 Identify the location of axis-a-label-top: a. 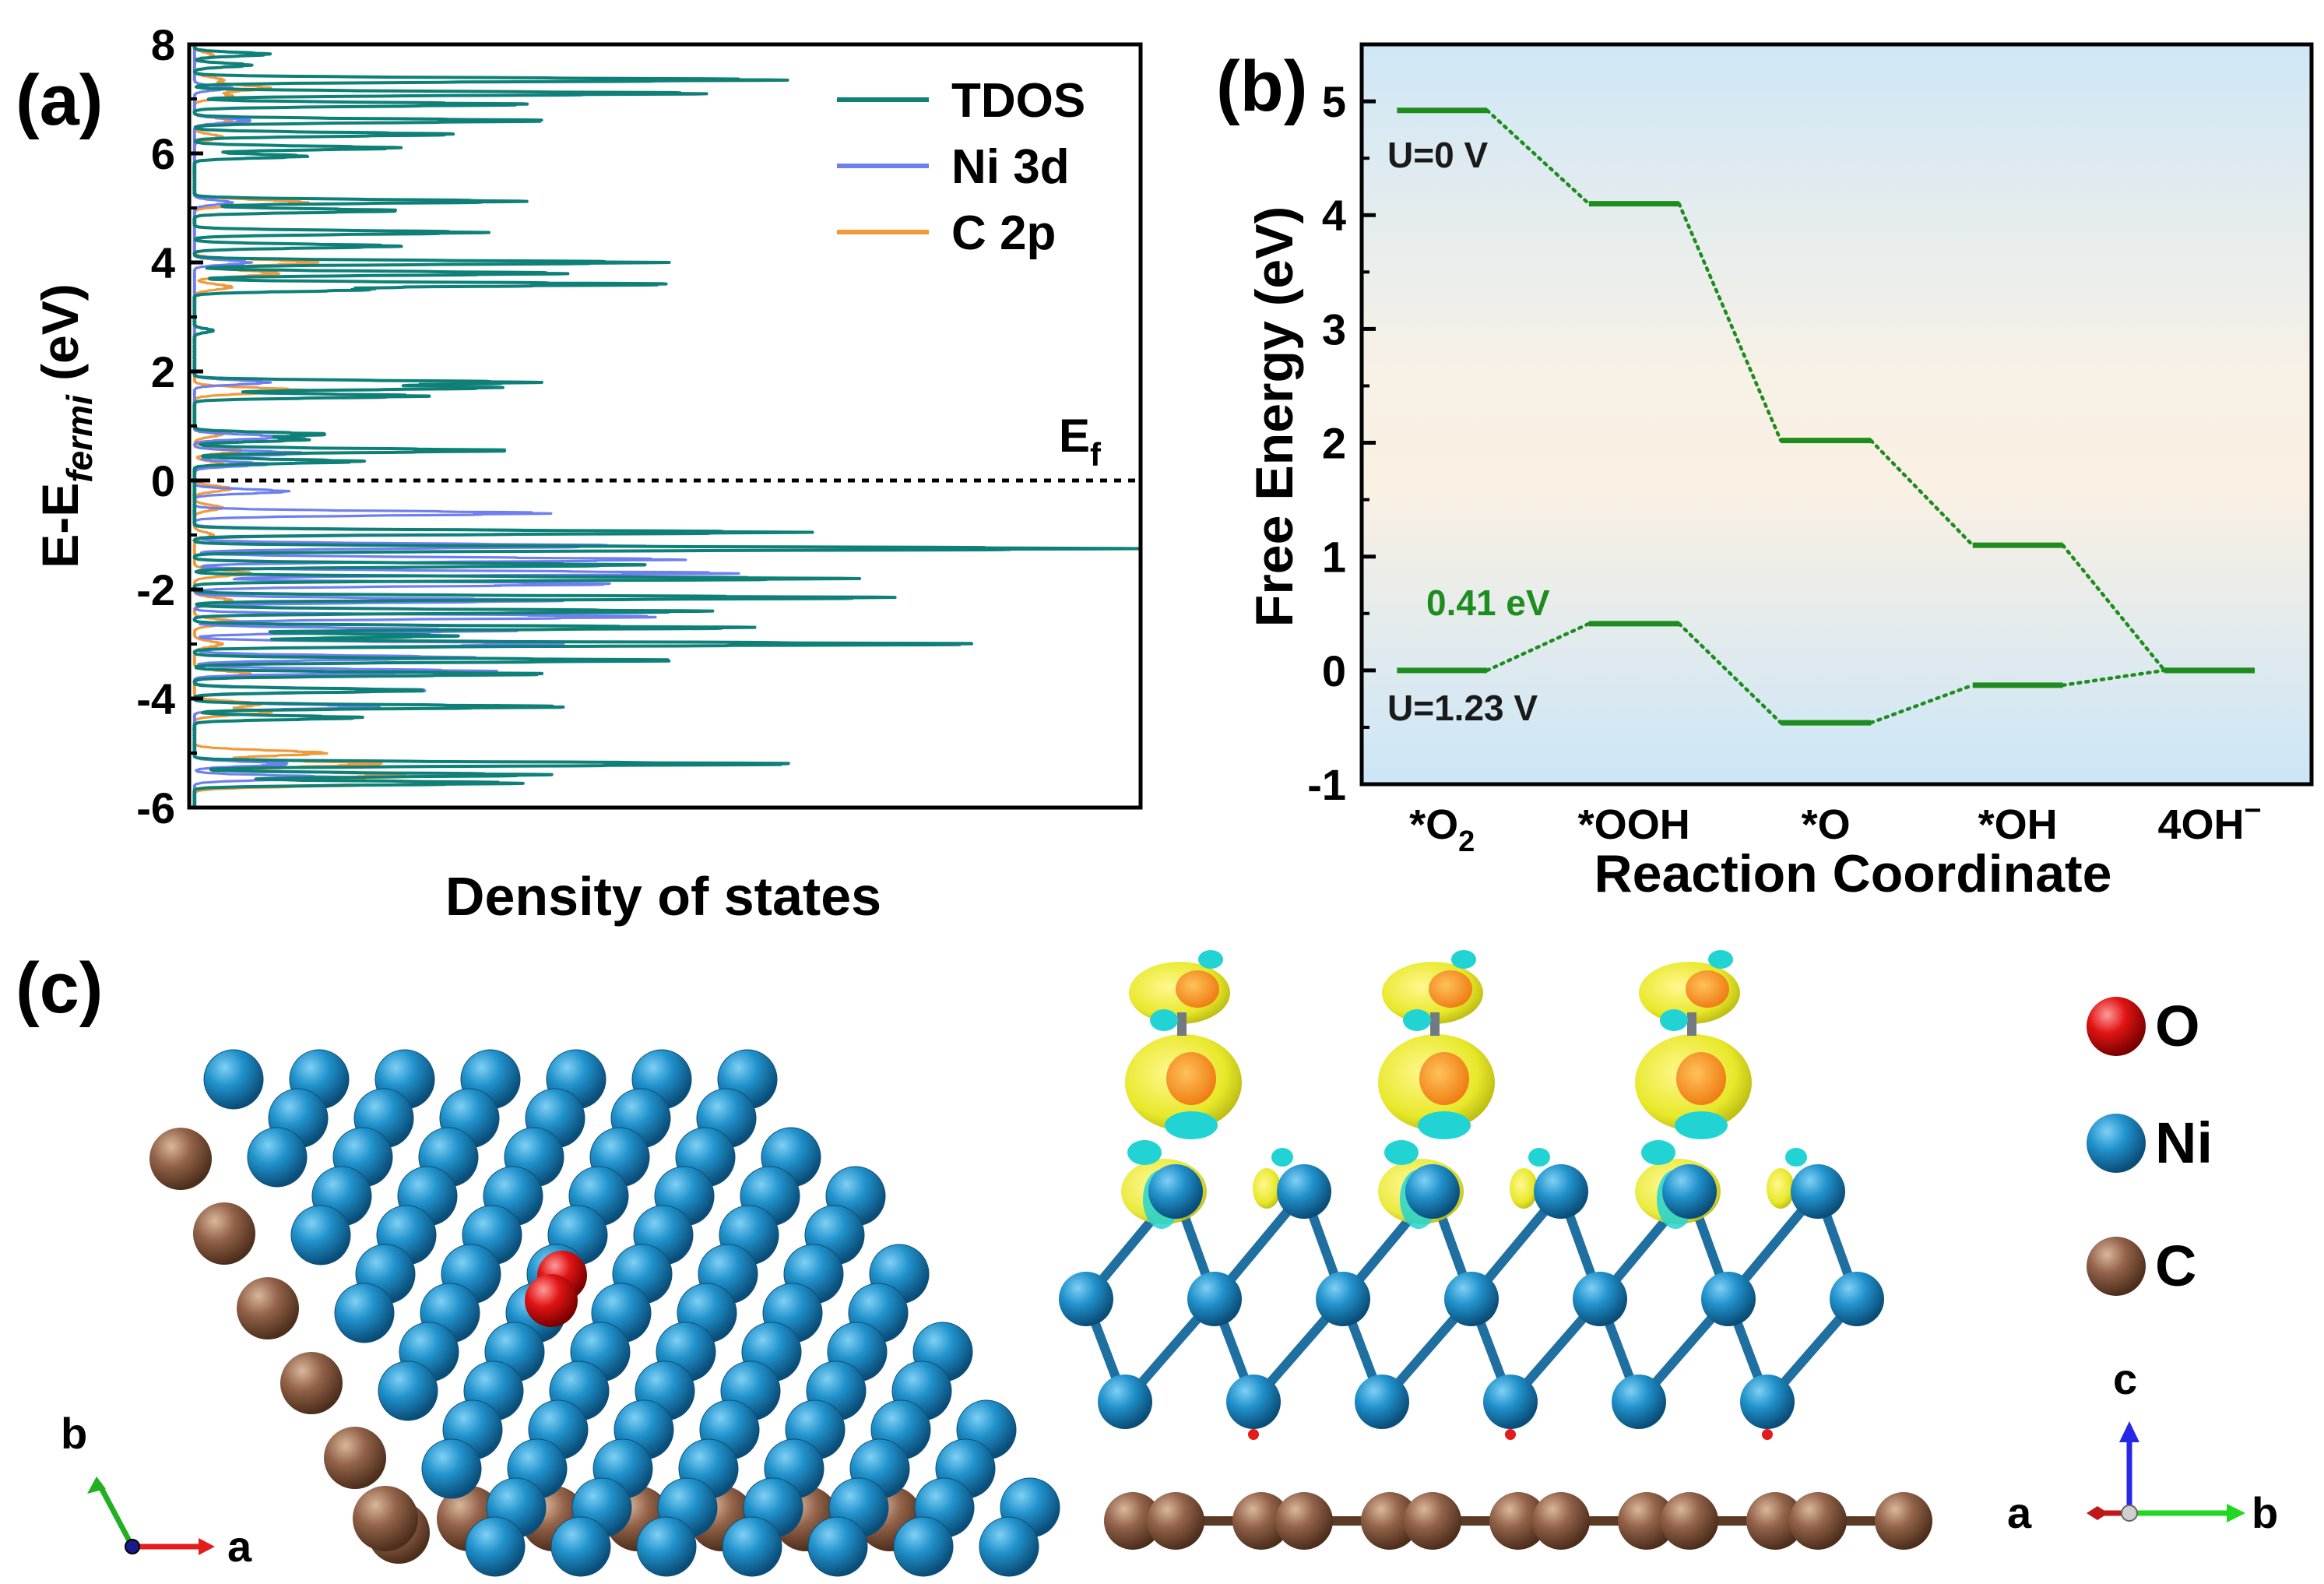
(239, 1546).